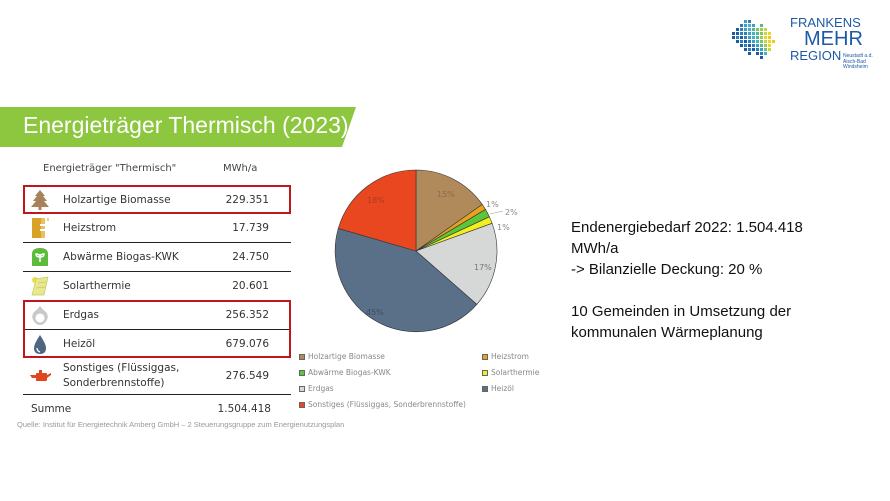 This screenshot has width=890, height=501. What do you see at coordinates (510, 372) in the screenshot?
I see `legend-item: Solarthermie` at bounding box center [510, 372].